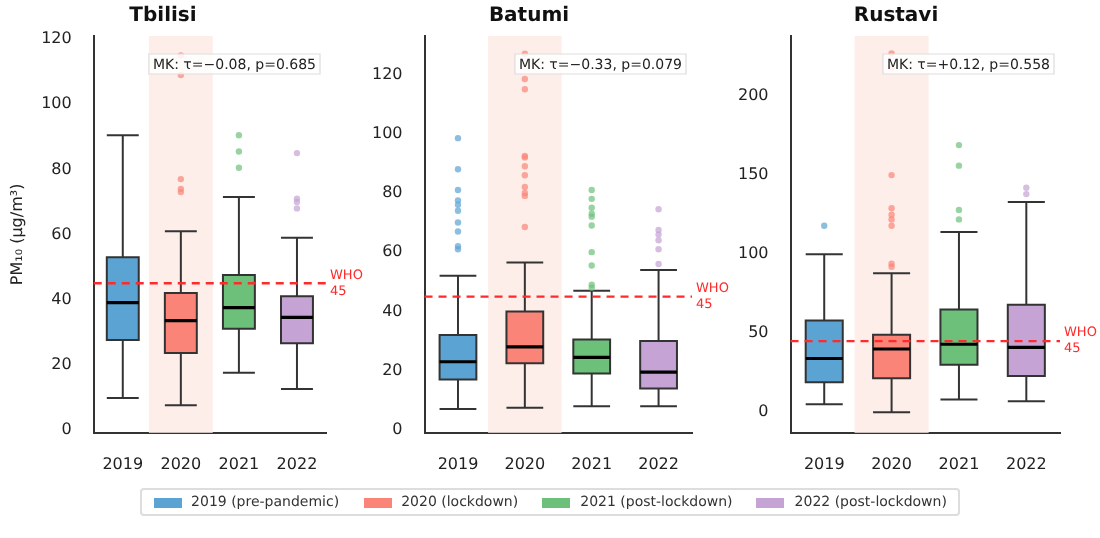 The height and width of the screenshot is (538, 1100). I want to click on y-tick-label: 150, so click(753, 174).